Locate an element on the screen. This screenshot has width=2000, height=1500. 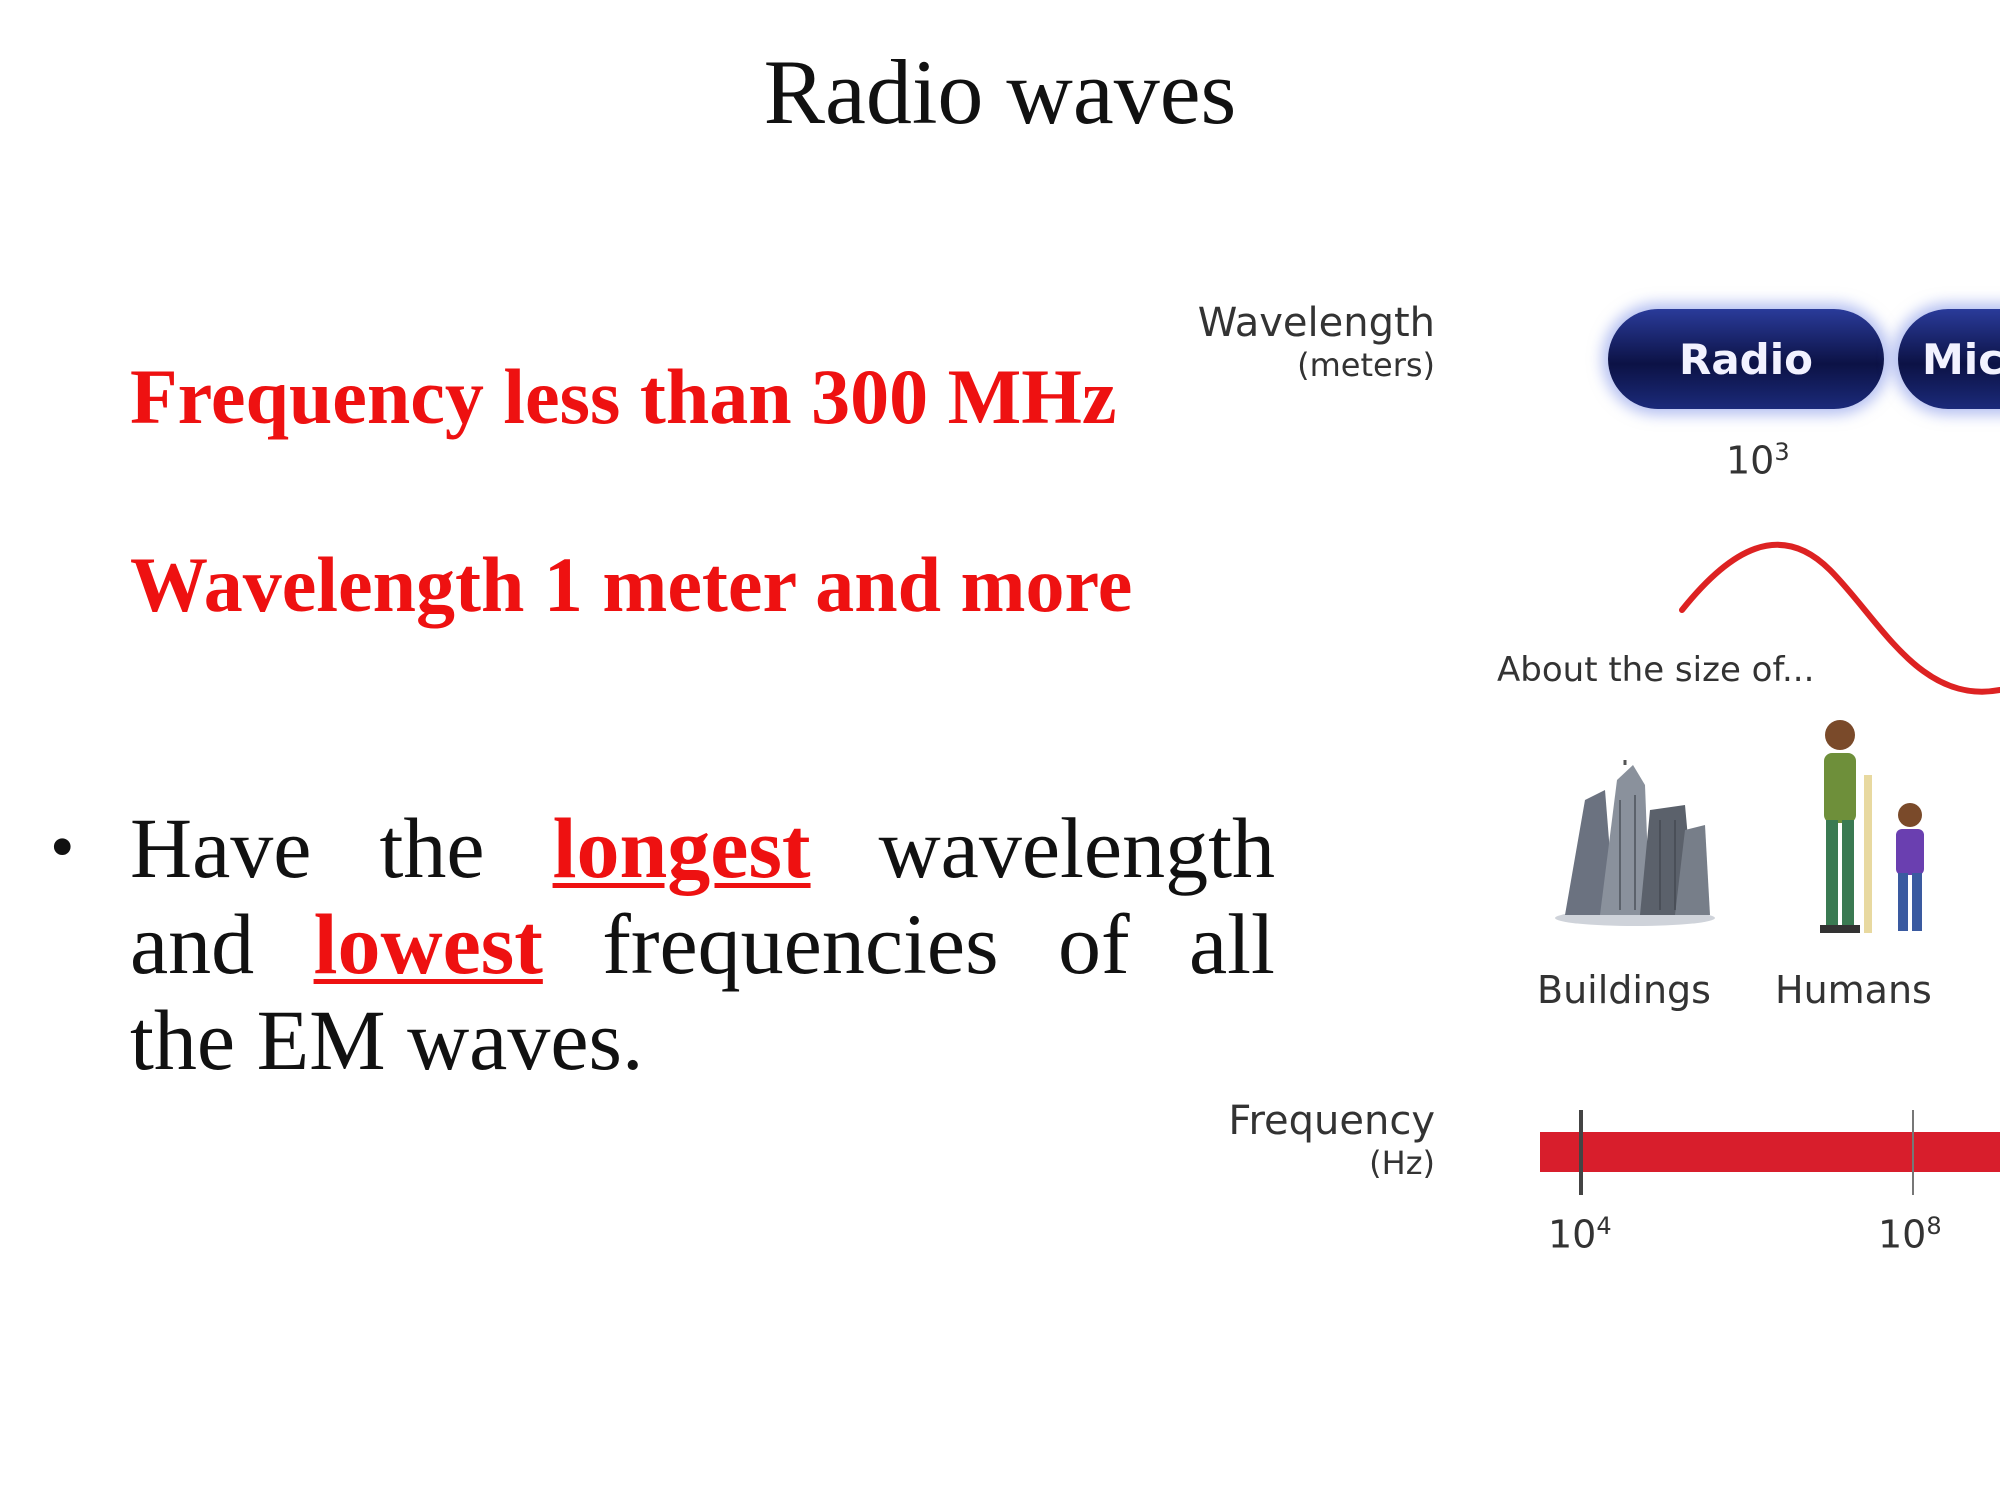
bullet-line-1: Have the longest wavelength is located at coordinates (702, 848).